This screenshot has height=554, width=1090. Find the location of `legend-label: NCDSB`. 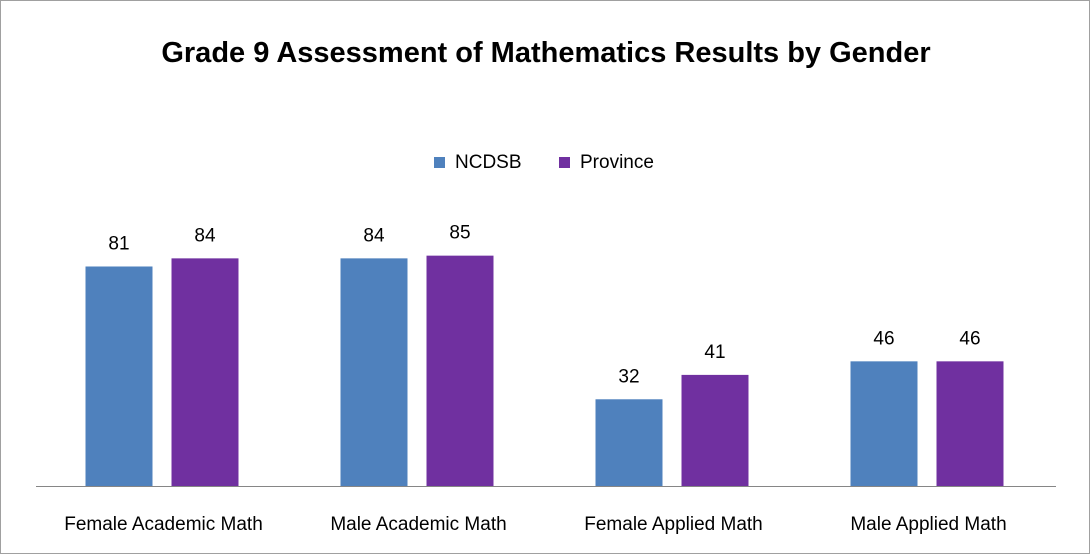

legend-label: NCDSB is located at coordinates (488, 162).